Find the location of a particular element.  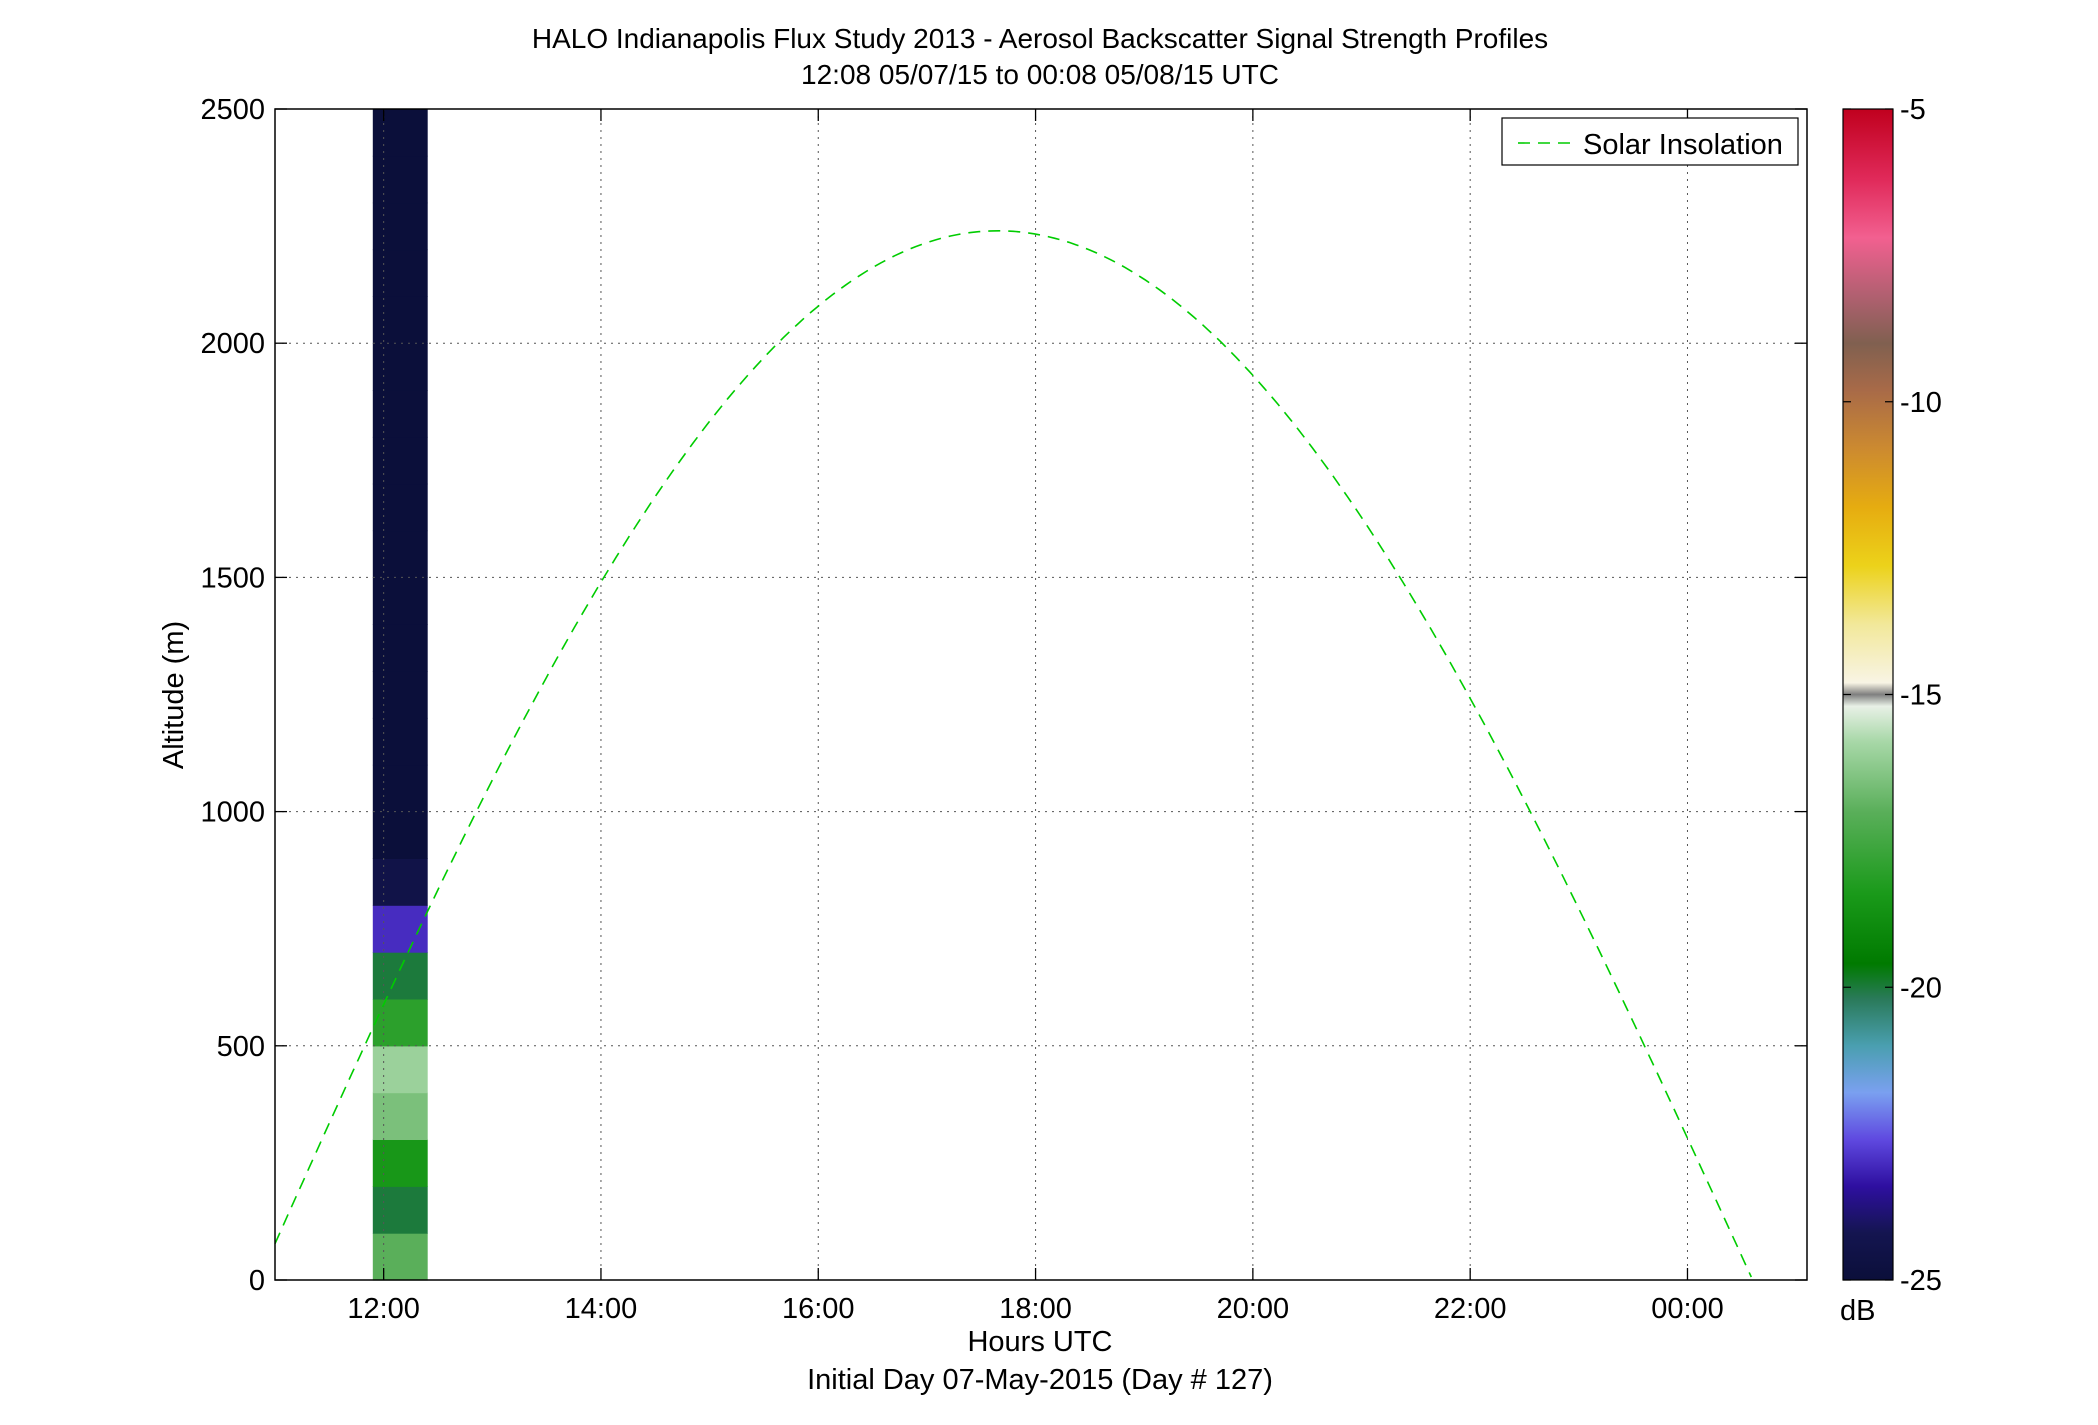

colorbar-tick-label: -10 is located at coordinates (1921, 403).